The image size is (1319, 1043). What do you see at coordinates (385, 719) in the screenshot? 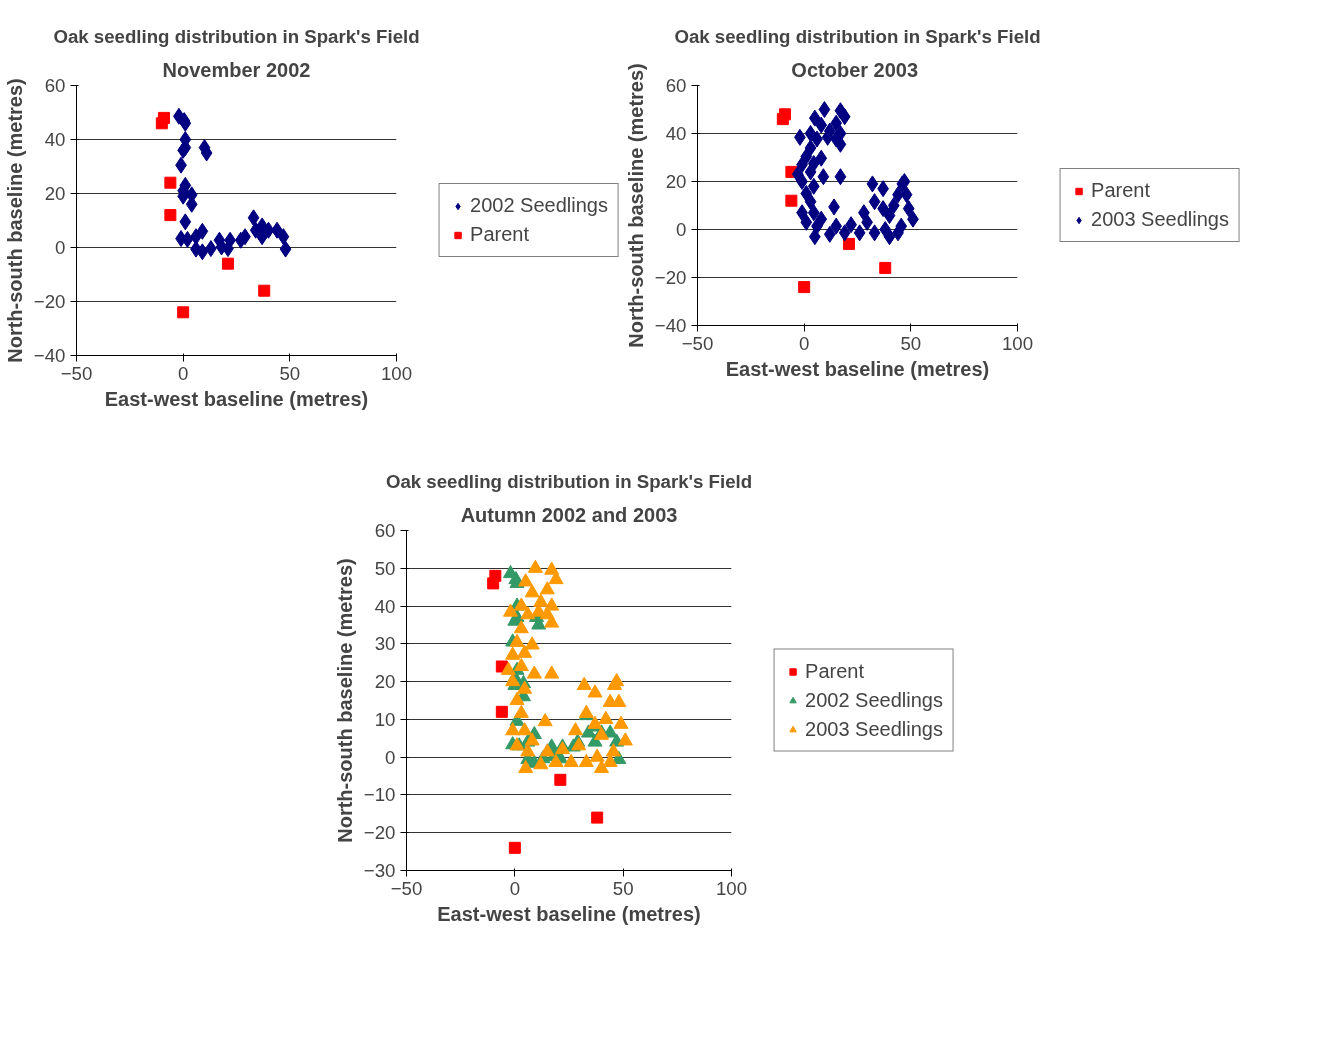
I see `y-tick-label: 10` at bounding box center [385, 719].